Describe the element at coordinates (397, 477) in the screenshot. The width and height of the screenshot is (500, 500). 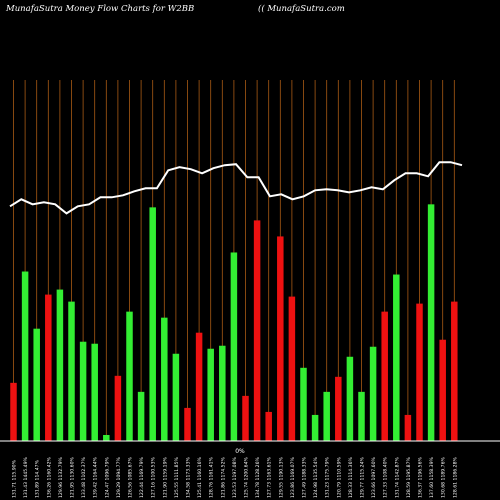
I see `x-tick-label: 131.74 1142.87%` at that location.